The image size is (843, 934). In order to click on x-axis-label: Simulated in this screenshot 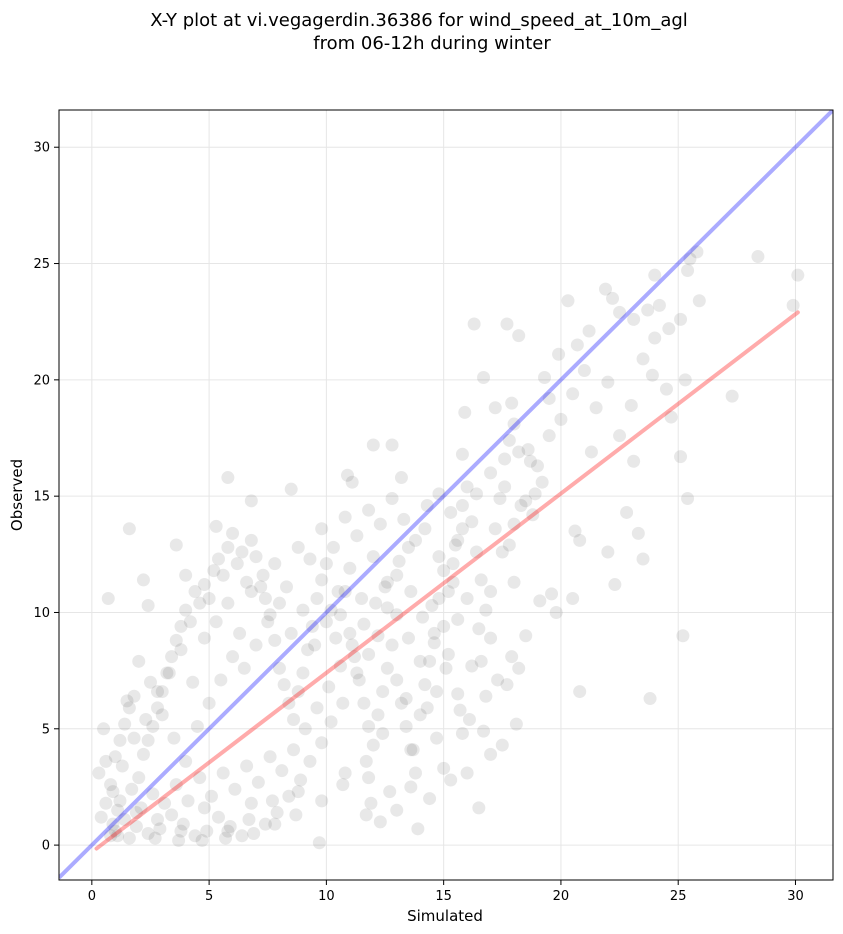, I will do `click(445, 916)`.